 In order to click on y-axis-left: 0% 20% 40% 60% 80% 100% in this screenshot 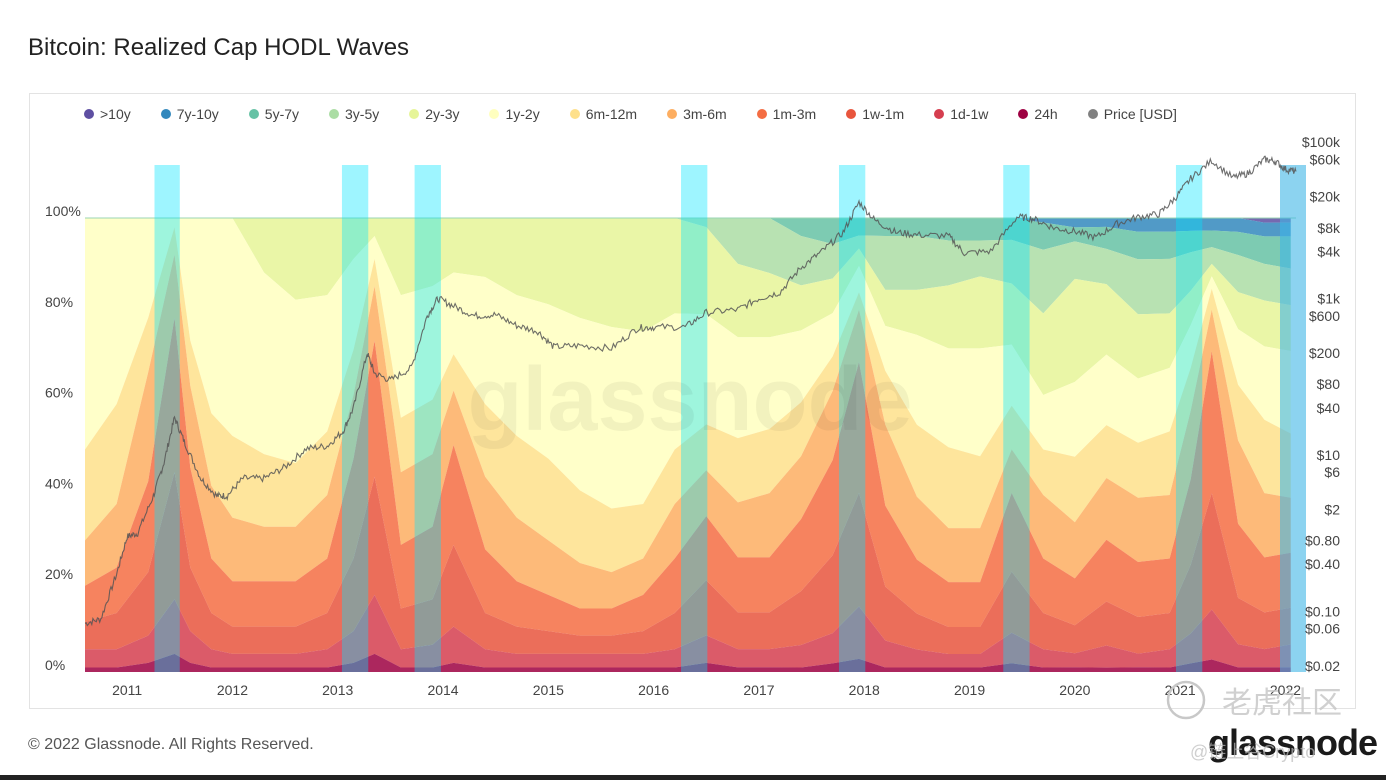, I will do `click(63, 438)`.